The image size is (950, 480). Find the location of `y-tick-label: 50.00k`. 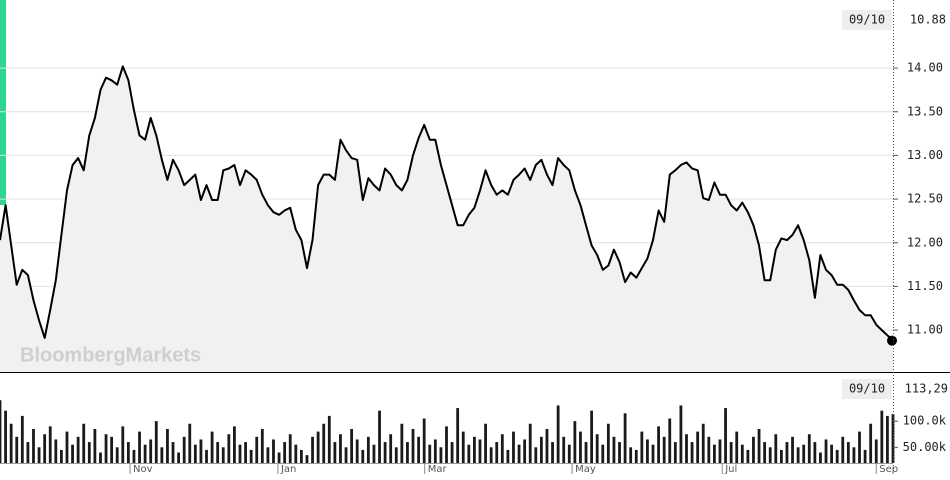

y-tick-label: 50.00k is located at coordinates (925, 447).